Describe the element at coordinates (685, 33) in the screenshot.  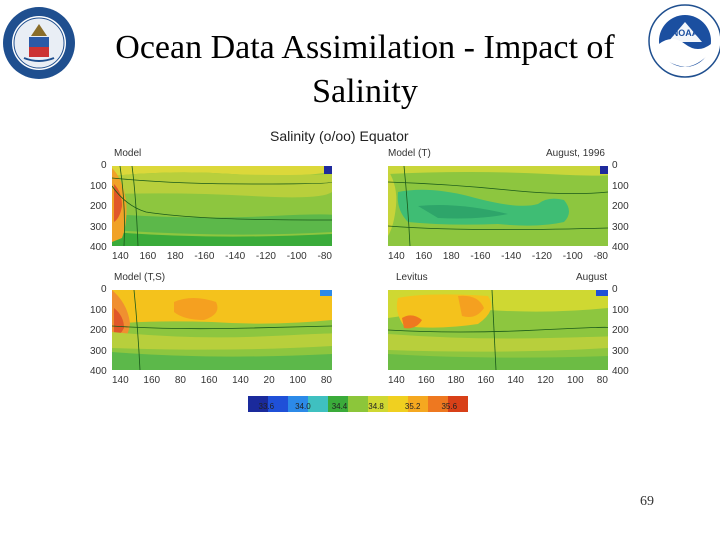
I see `svg-text: NOAA` at that location.